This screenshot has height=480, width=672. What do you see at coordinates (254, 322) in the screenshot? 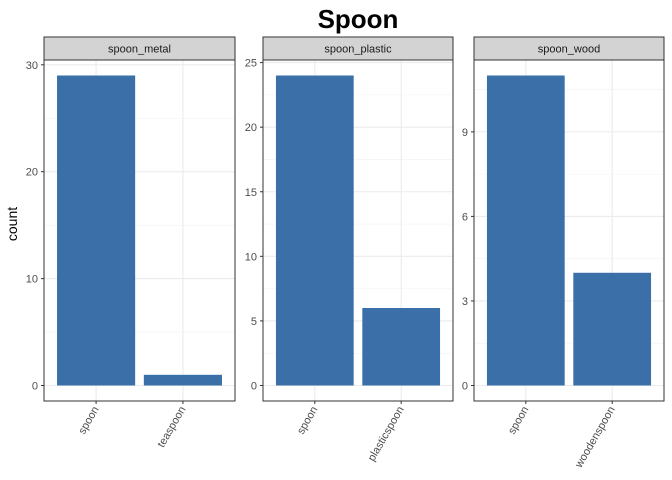
I see `y-tick-label: 5` at bounding box center [254, 322].